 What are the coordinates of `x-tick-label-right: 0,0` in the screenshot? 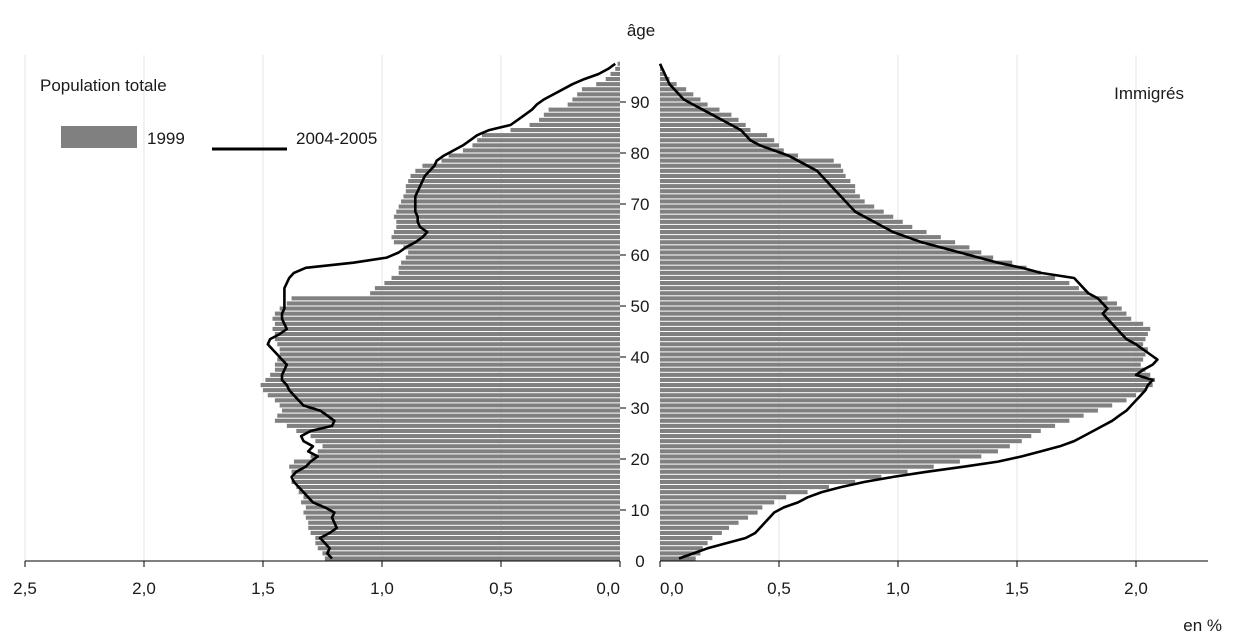 It's located at (672, 588).